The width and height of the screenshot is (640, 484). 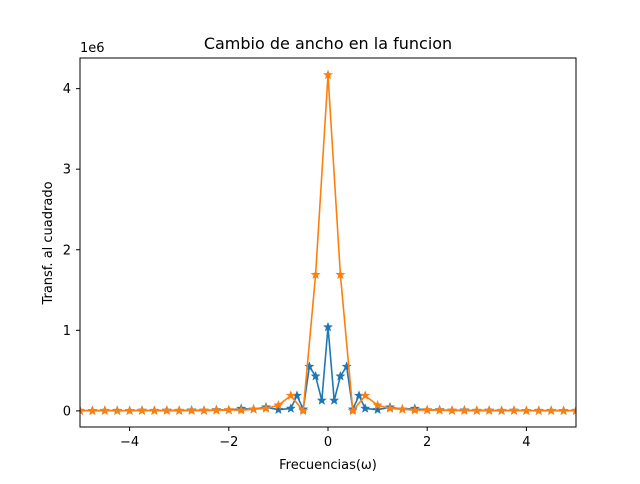 What do you see at coordinates (328, 43) in the screenshot?
I see `chart-title: Cambio de ancho en la funcion` at bounding box center [328, 43].